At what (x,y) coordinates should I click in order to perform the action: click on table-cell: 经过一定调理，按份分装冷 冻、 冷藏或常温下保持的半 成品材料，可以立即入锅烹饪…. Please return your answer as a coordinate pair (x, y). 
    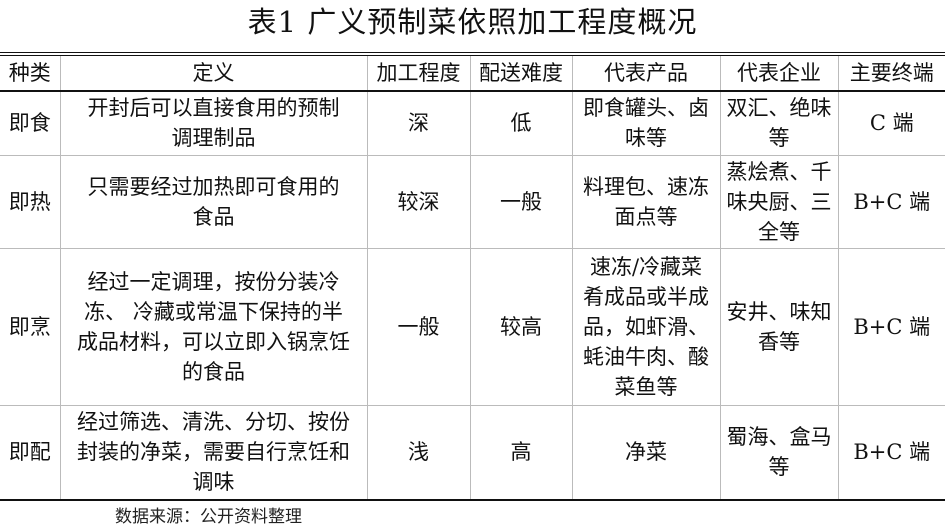
    Looking at the image, I should click on (213, 327).